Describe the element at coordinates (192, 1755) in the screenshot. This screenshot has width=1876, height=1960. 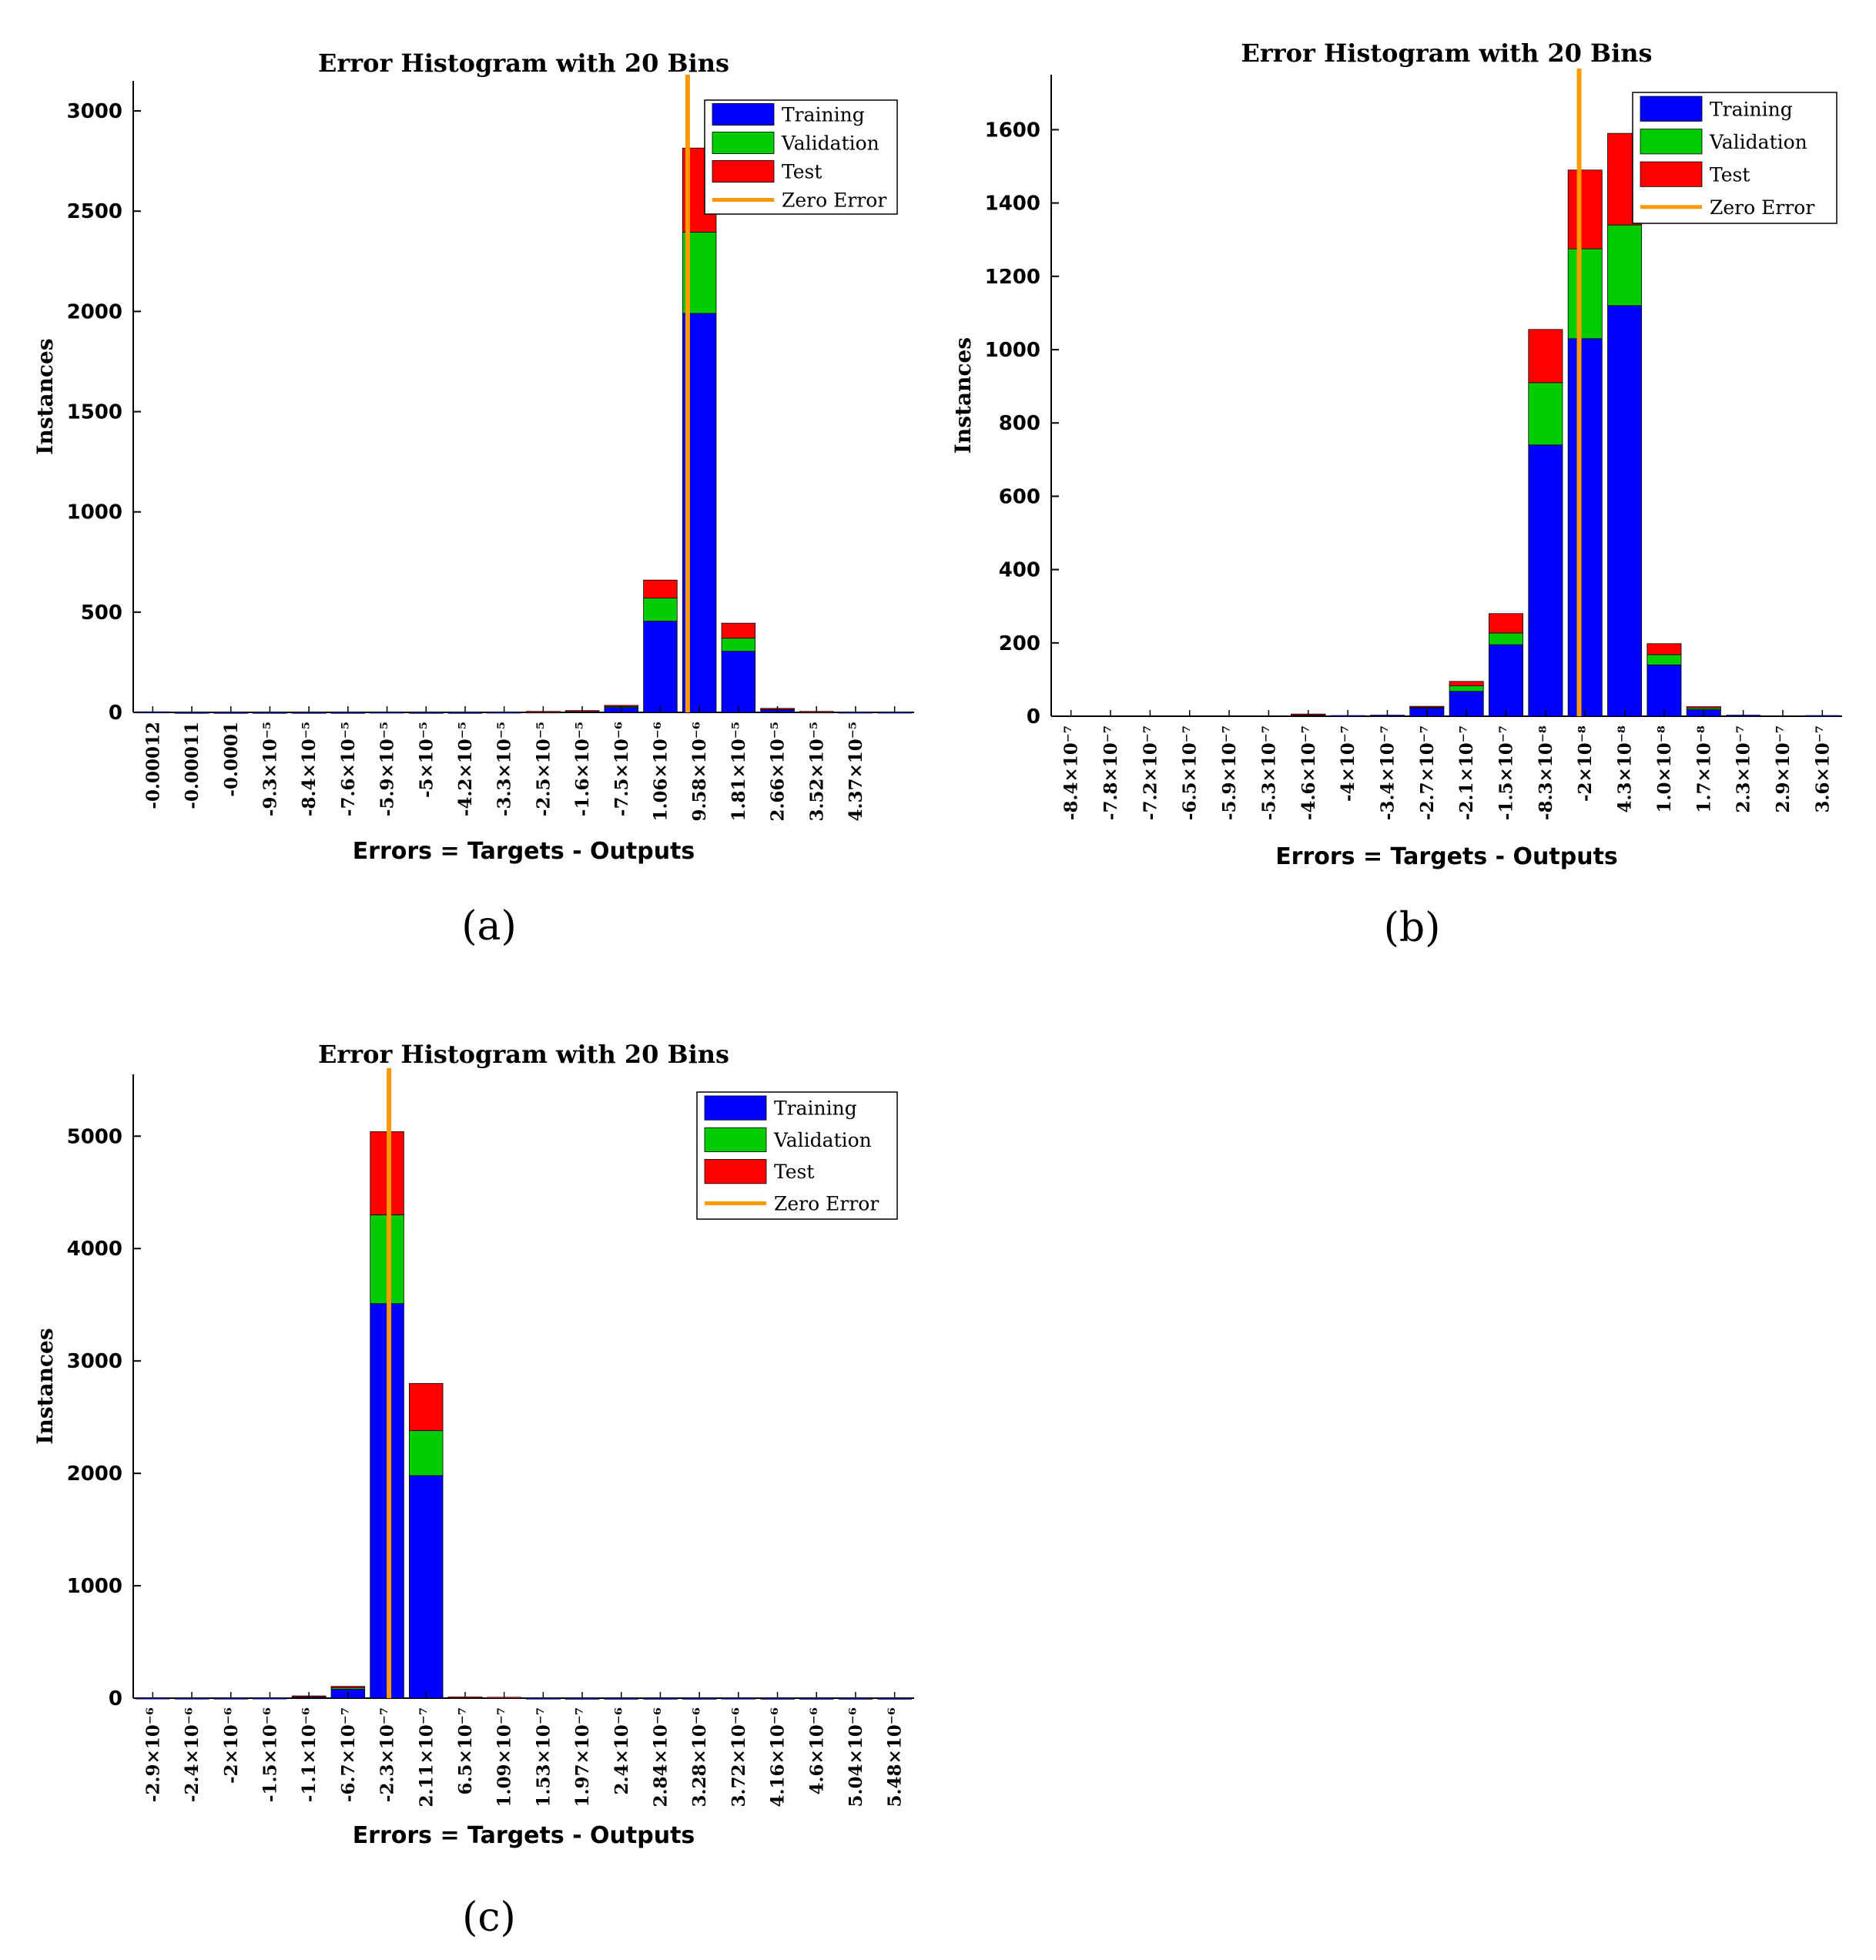
I see `x-tick-label: -2.4×10⁻⁶` at that location.